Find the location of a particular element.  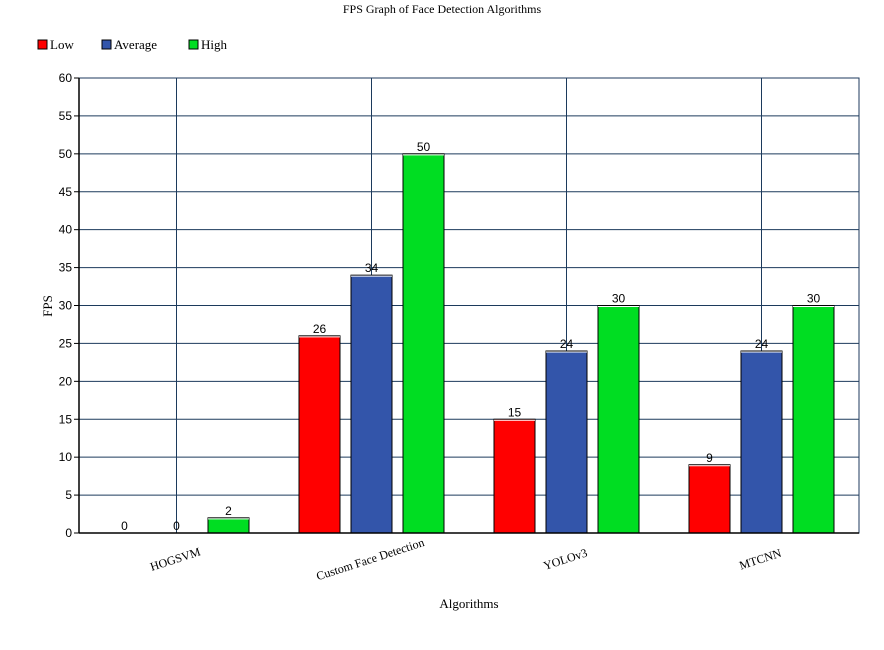

data-label: 26 is located at coordinates (320, 329).